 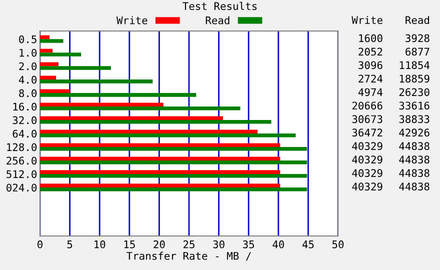 I want to click on x-tick-label: 30, so click(x=218, y=244).